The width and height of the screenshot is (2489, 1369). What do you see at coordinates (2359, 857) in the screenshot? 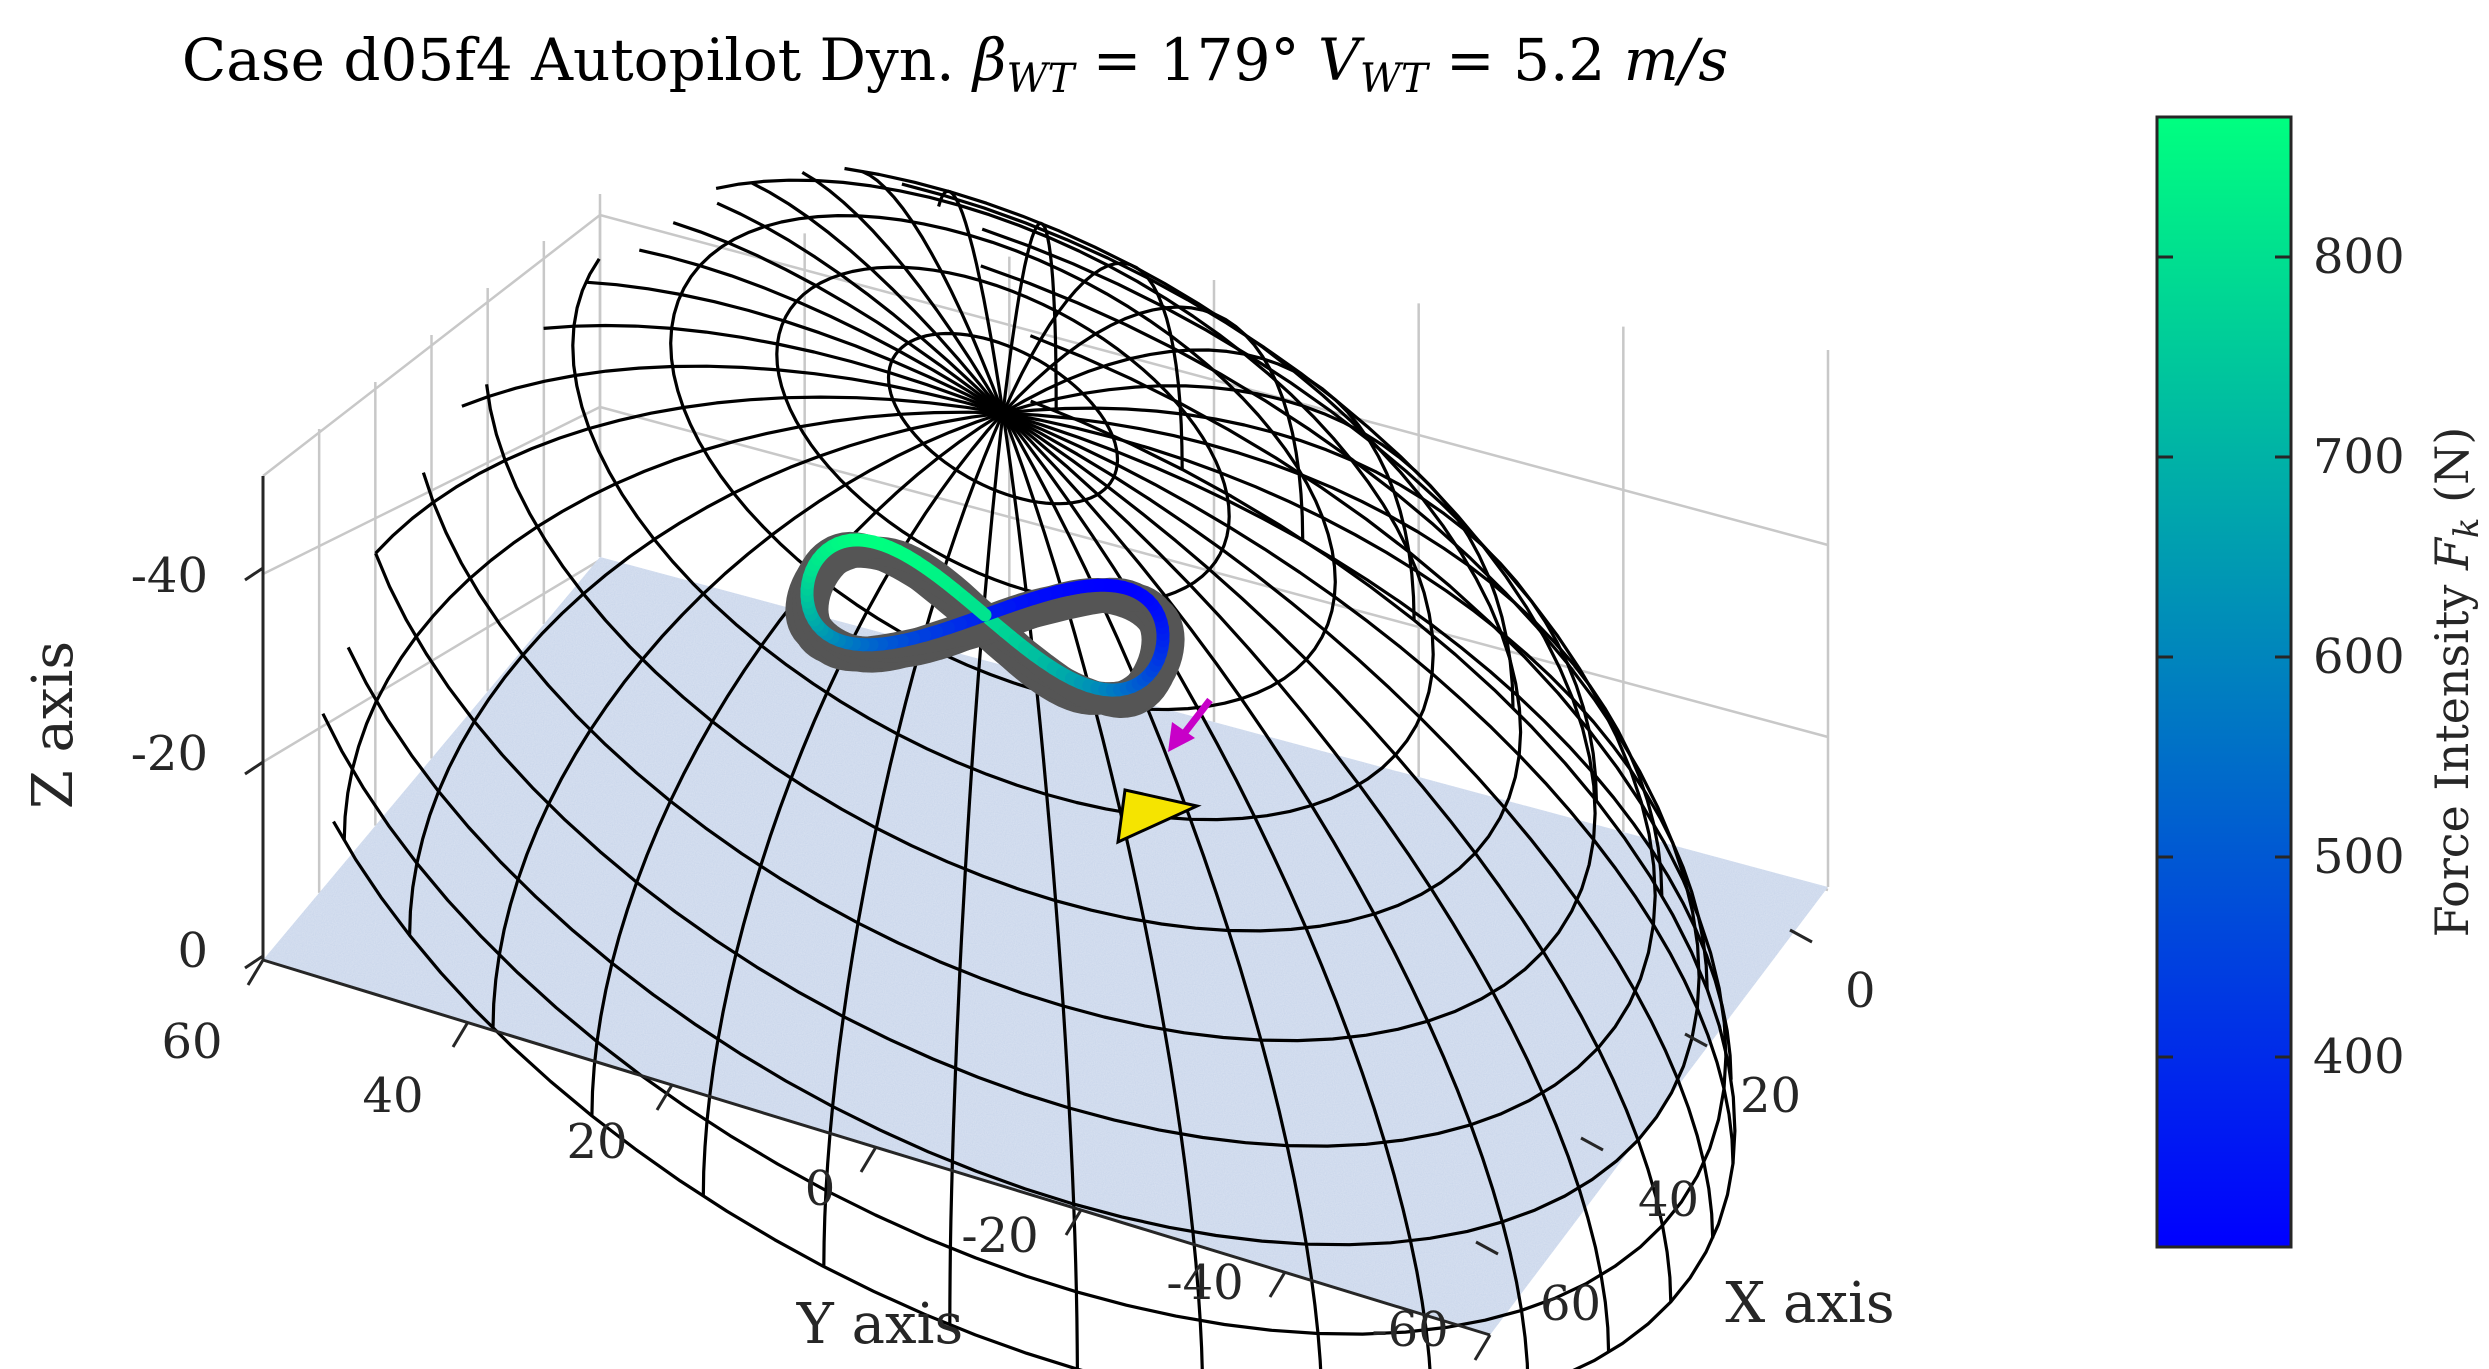
I see `colorbar-tick-label: 500` at bounding box center [2359, 857].